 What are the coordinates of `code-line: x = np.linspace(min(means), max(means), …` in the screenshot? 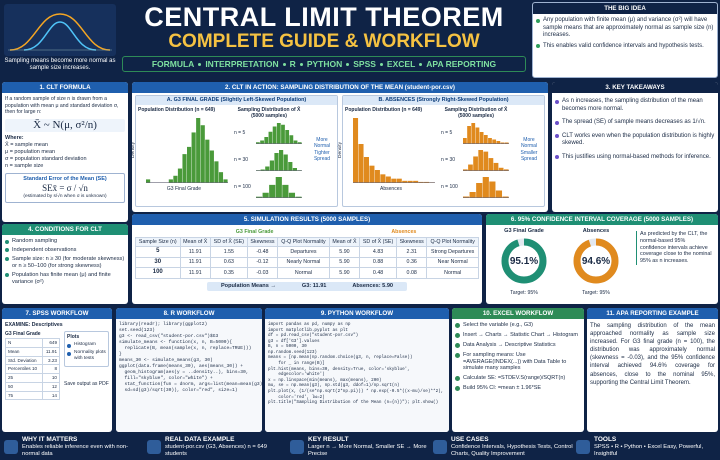 It's located at (325, 380).